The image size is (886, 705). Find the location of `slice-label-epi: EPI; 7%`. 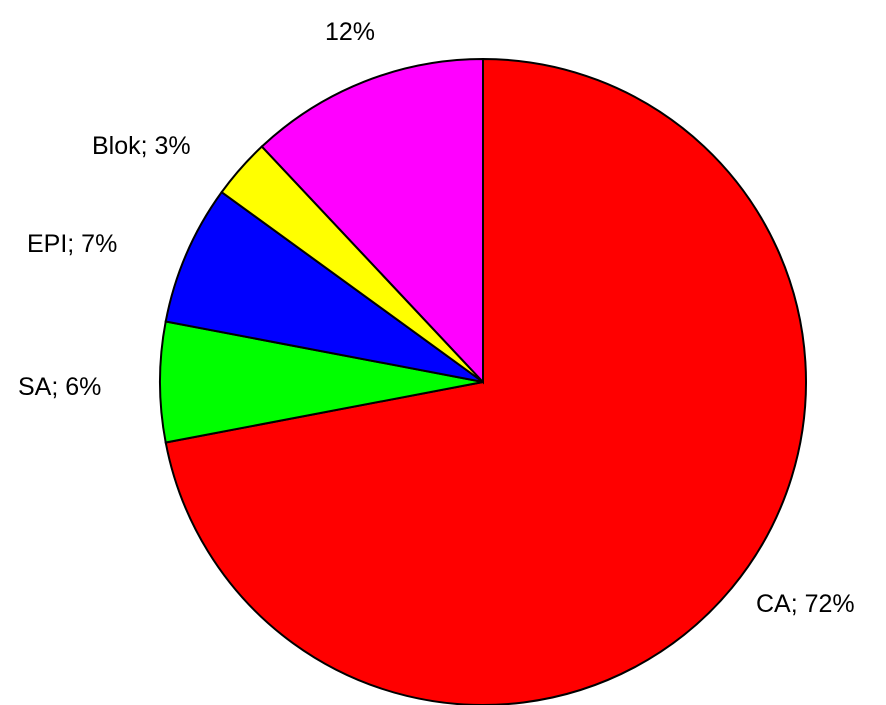

slice-label-epi: EPI; 7% is located at coordinates (72, 244).